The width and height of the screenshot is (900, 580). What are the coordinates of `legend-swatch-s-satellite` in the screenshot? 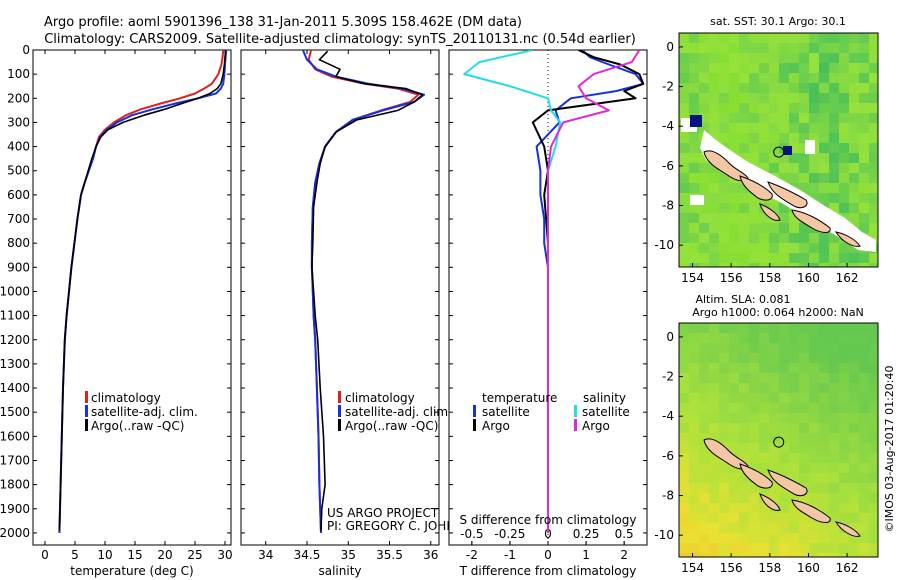 It's located at (575, 411).